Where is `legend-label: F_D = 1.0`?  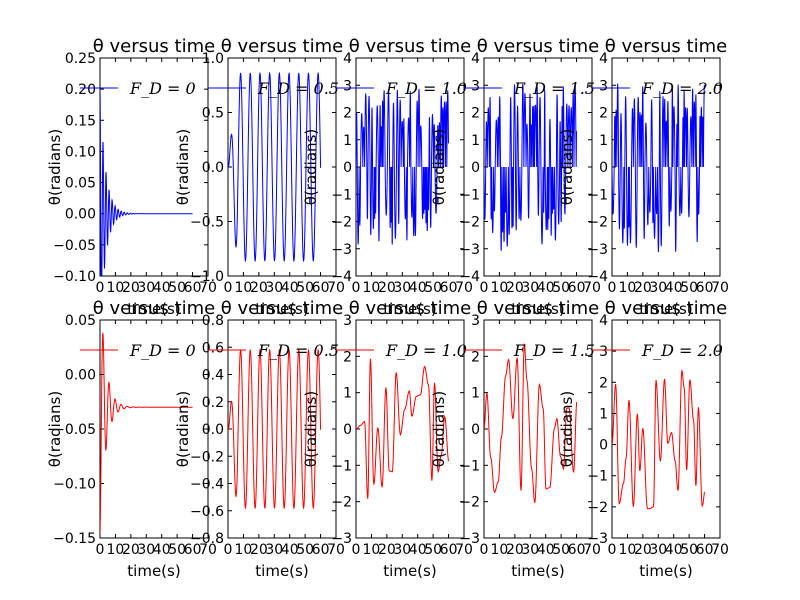
legend-label: F_D = 1.0 is located at coordinates (426, 350).